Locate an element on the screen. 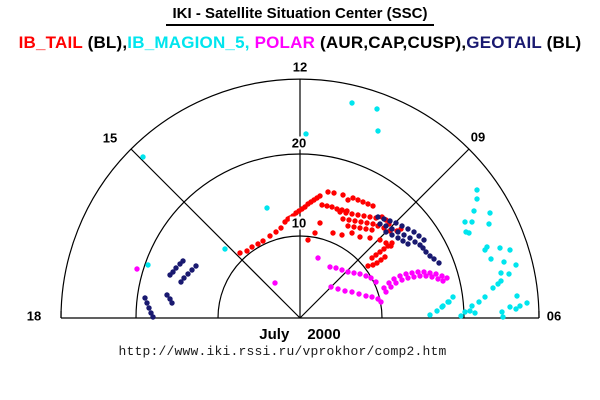 Image resolution: width=600 pixels, height=400 pixels. page-title: IKI - Satellite Situation Center (SSC) is located at coordinates (300, 15).